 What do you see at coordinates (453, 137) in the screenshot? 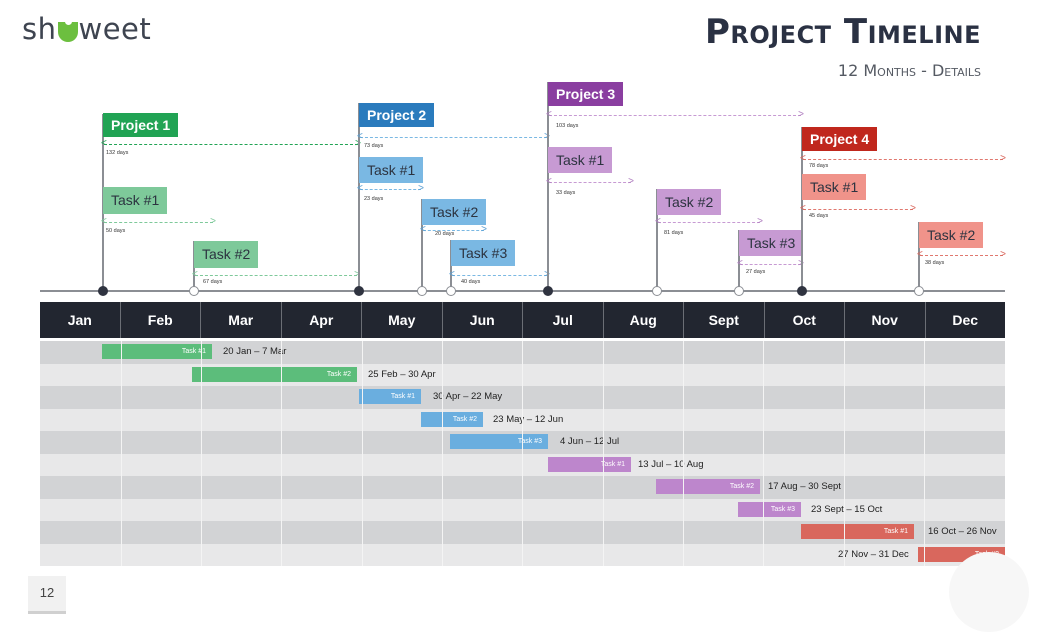
I see `project2-duration-arrow` at bounding box center [453, 137].